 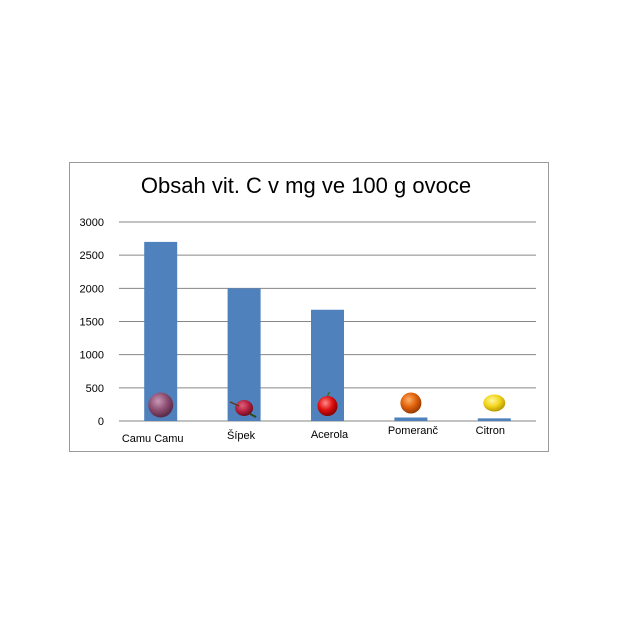 What do you see at coordinates (92, 223) in the screenshot?
I see `y-tick-label: 3000` at bounding box center [92, 223].